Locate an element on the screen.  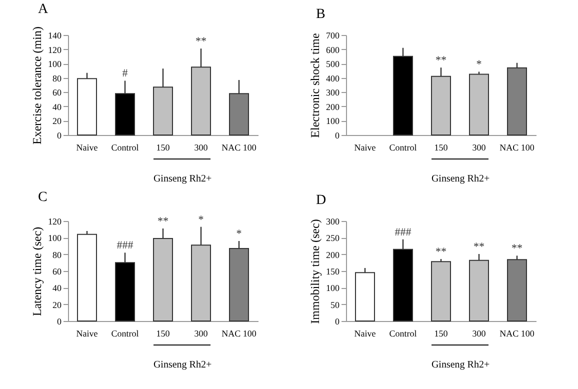
y-tick-label: 50 is located at coordinates (335, 305).